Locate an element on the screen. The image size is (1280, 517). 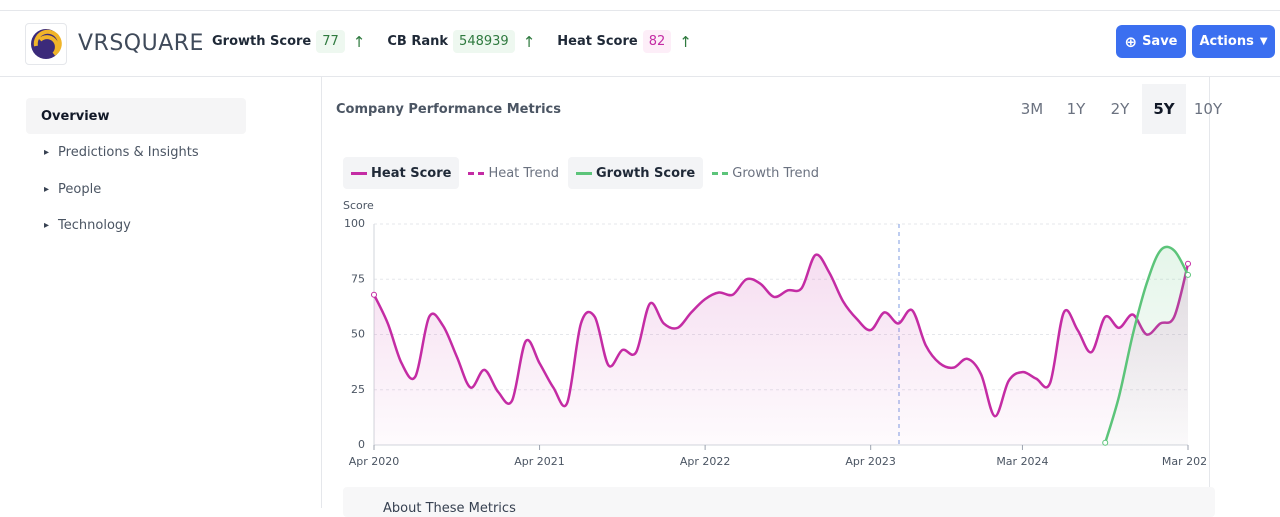
x-tick-label: Apr 2022 is located at coordinates (705, 461).